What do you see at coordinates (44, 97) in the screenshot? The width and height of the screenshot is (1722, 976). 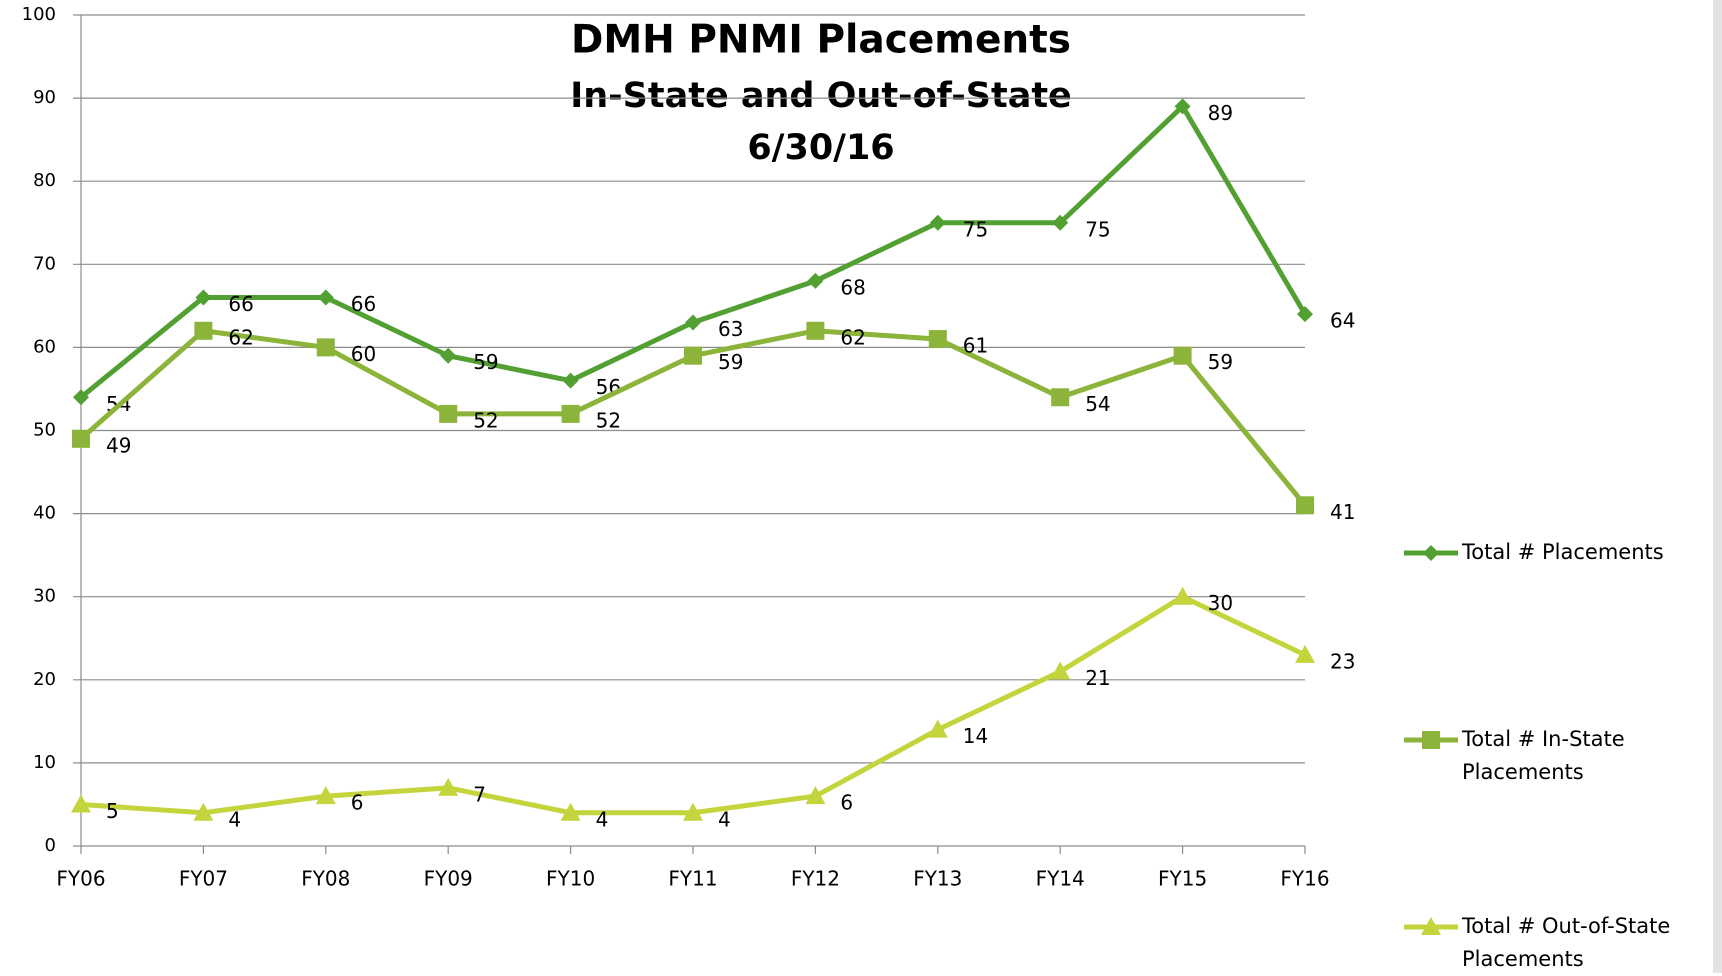 I see `y-tick-label: 90` at bounding box center [44, 97].